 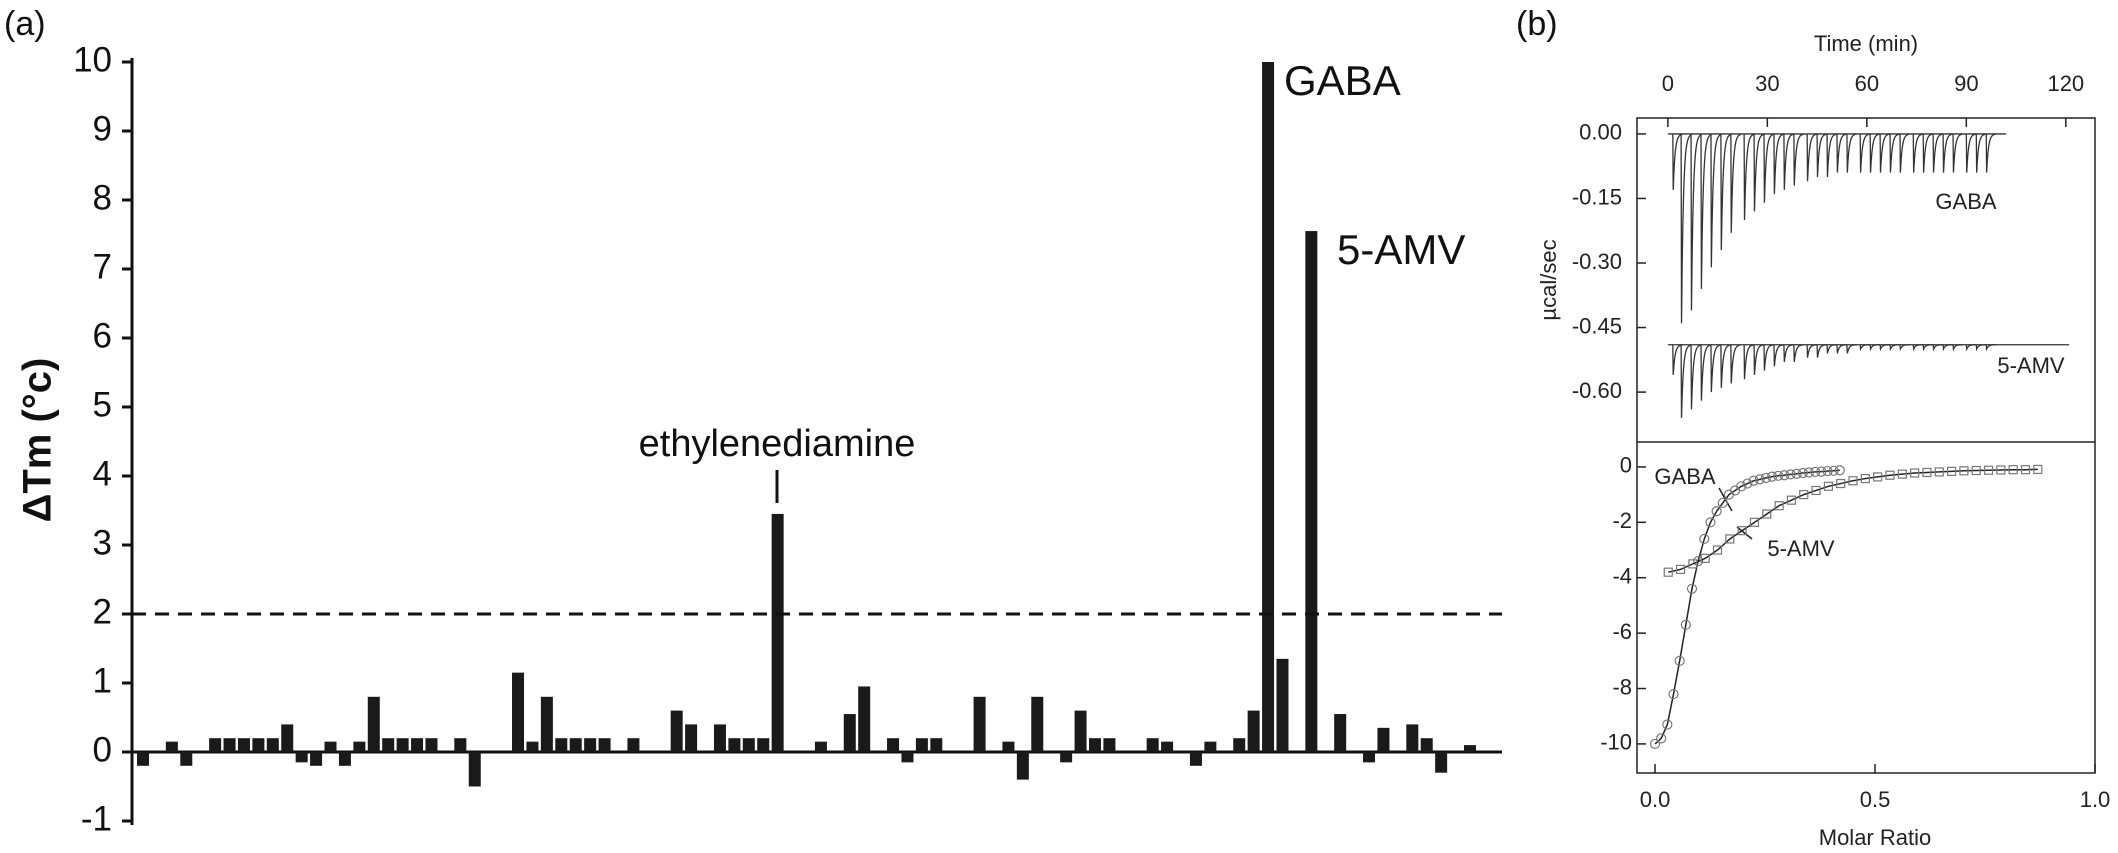 I want to click on y-tick-label: 7, so click(x=102, y=266).